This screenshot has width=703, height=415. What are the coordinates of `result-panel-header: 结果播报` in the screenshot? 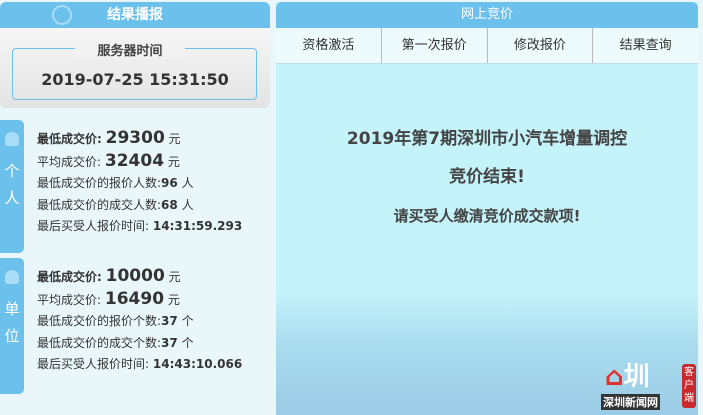 It's located at (135, 15).